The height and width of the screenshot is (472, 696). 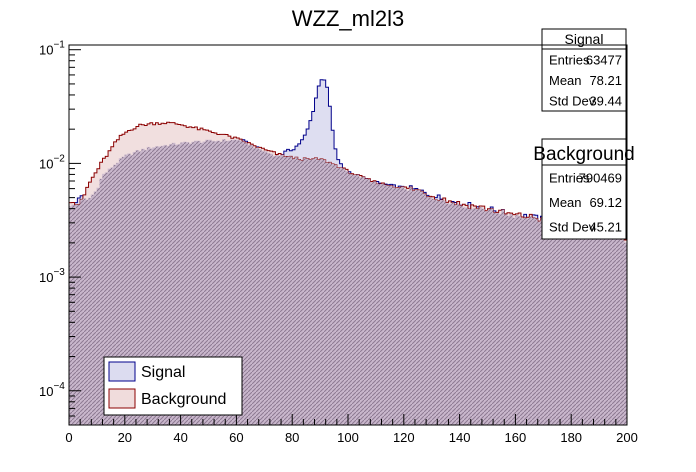 I want to click on legend-label-signal: Signal, so click(x=163, y=372).